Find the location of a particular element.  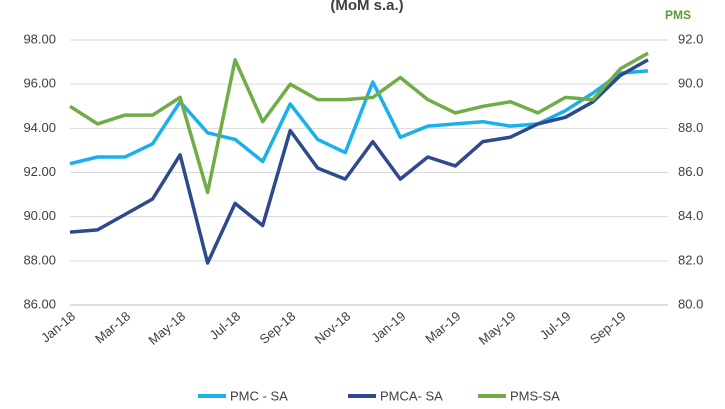

x-tick-label: Sep-19 is located at coordinates (608, 327).